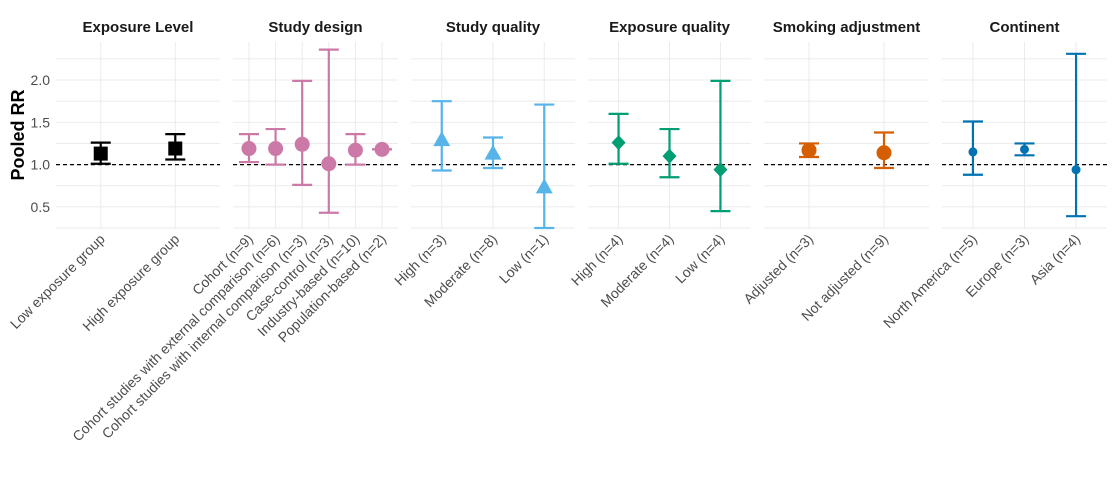 The width and height of the screenshot is (1112, 483). I want to click on facet-title: Smoking adjustment, so click(847, 27).